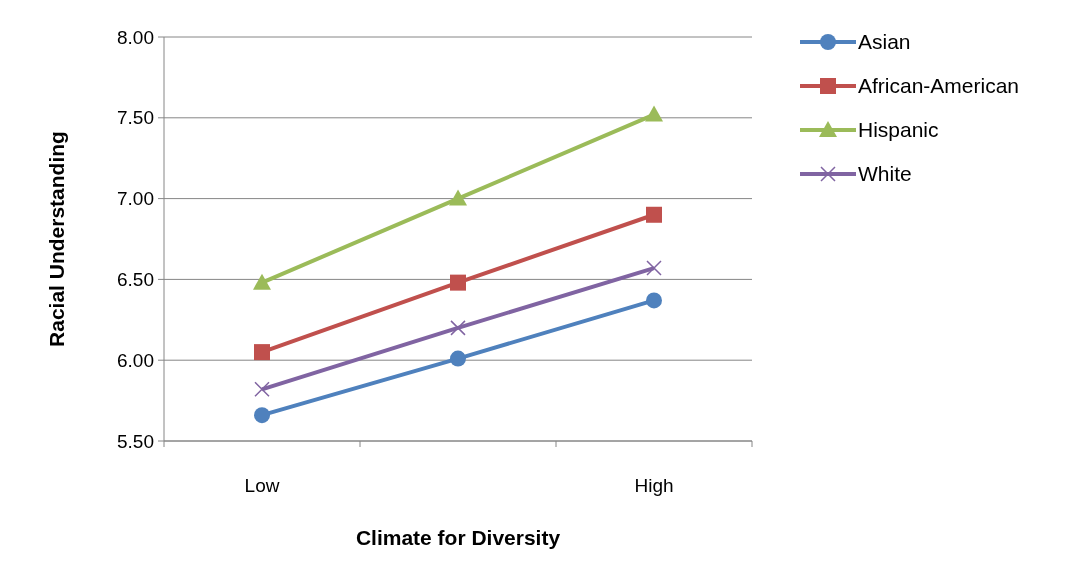 This screenshot has width=1072, height=580. What do you see at coordinates (885, 174) in the screenshot?
I see `legend-label: White` at bounding box center [885, 174].